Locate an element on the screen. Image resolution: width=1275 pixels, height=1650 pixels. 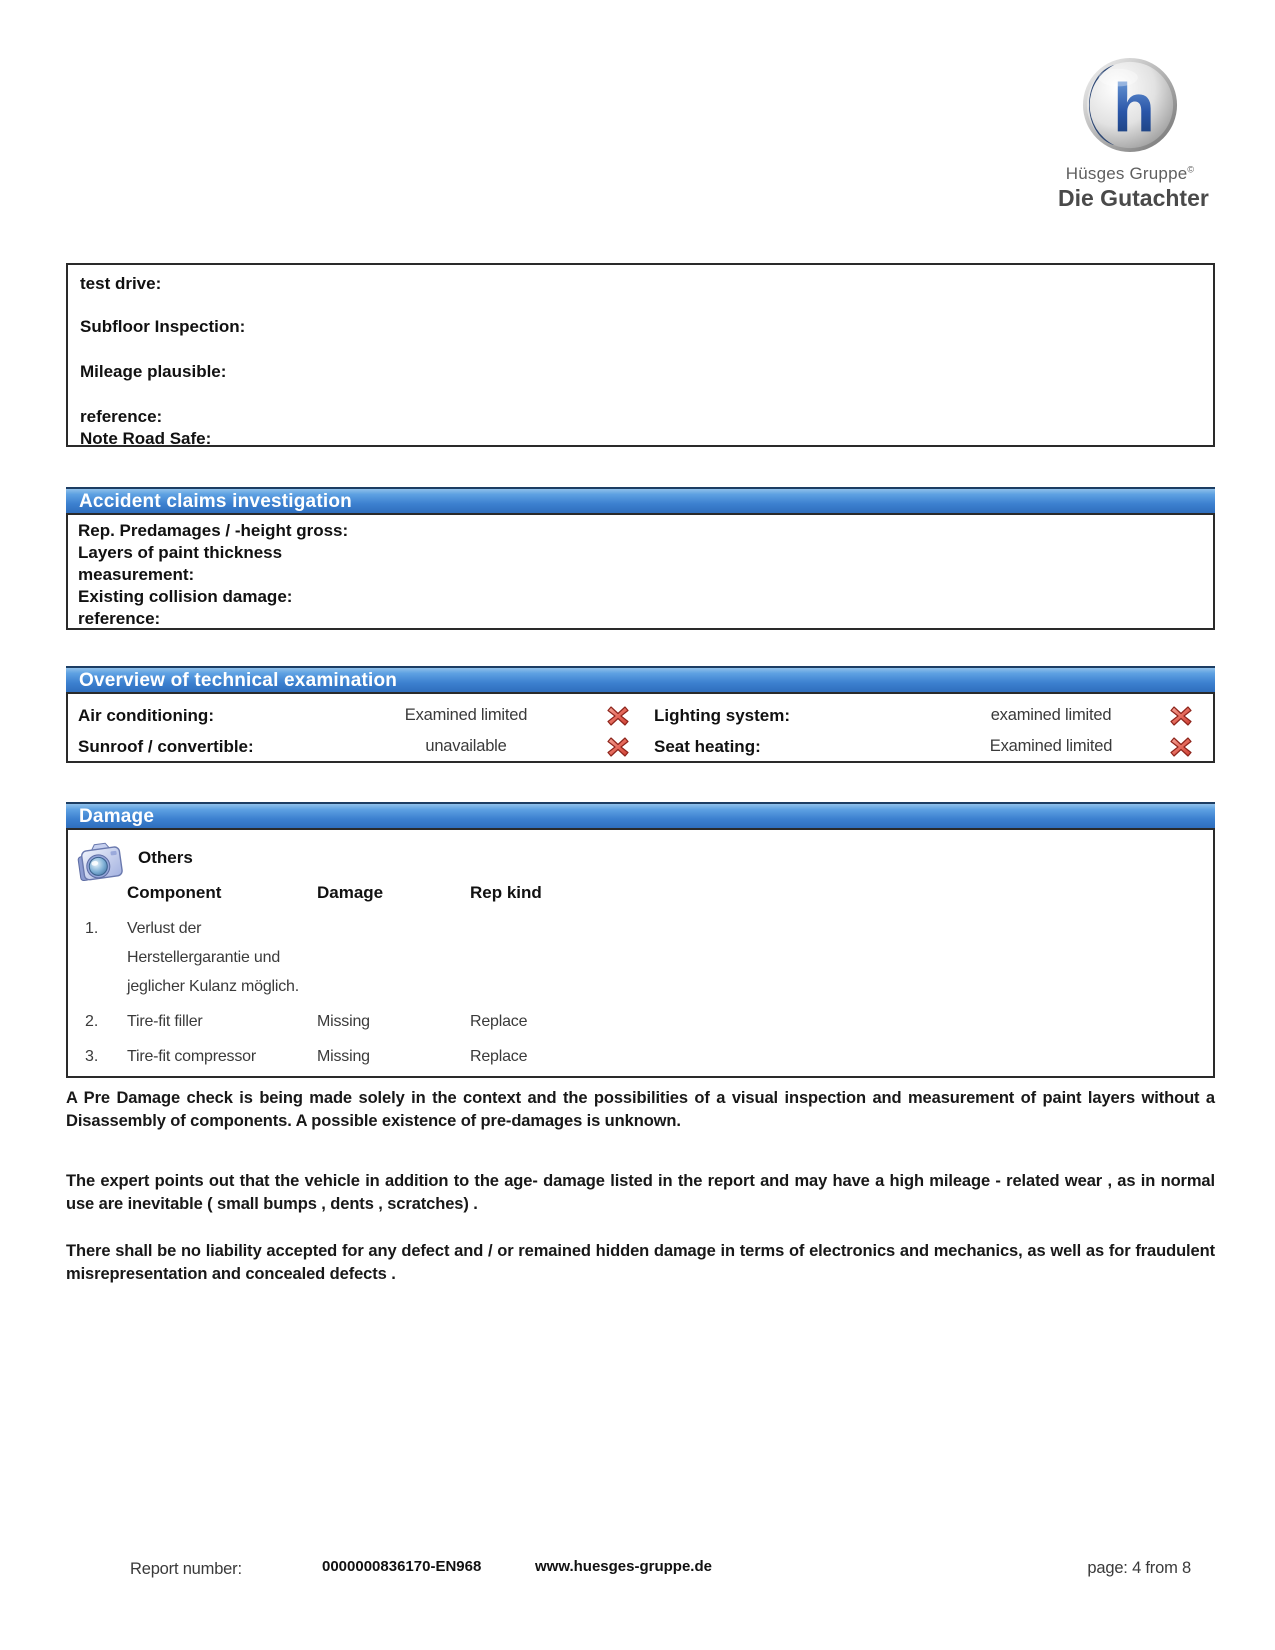
damage-column-header: Damage is located at coordinates (350, 892).